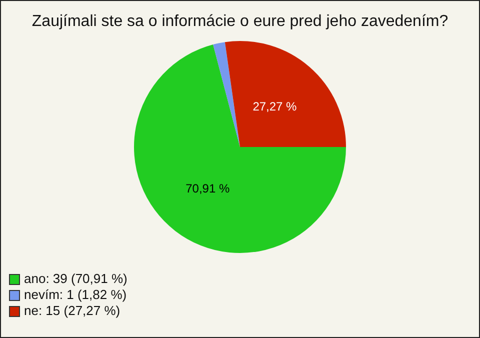 This screenshot has width=480, height=338. What do you see at coordinates (208, 188) in the screenshot?
I see `data-label: 70,91 %` at bounding box center [208, 188].